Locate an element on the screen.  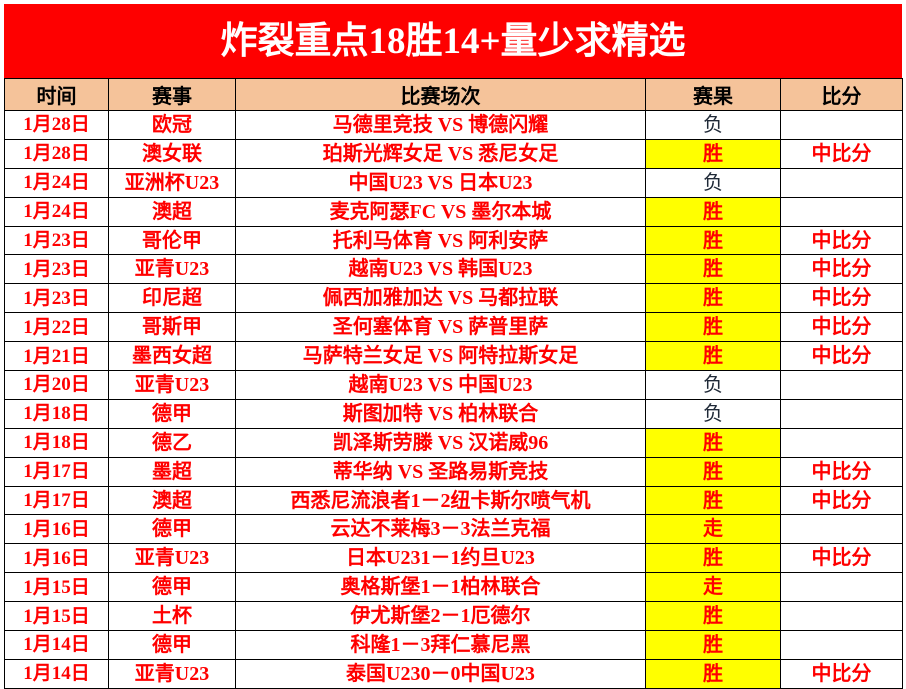
cell-time: 1月20日 is located at coordinates (56, 385).